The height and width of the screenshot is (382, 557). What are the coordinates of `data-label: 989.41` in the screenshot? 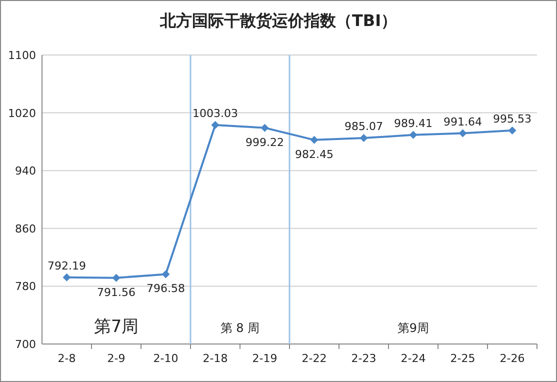 It's located at (413, 123).